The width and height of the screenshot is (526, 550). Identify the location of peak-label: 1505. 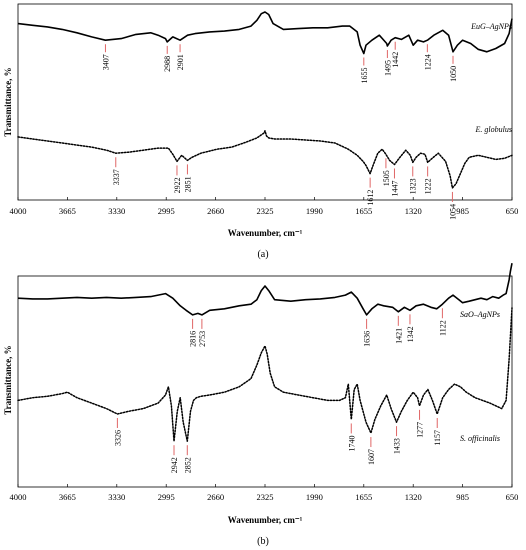
(386, 178).